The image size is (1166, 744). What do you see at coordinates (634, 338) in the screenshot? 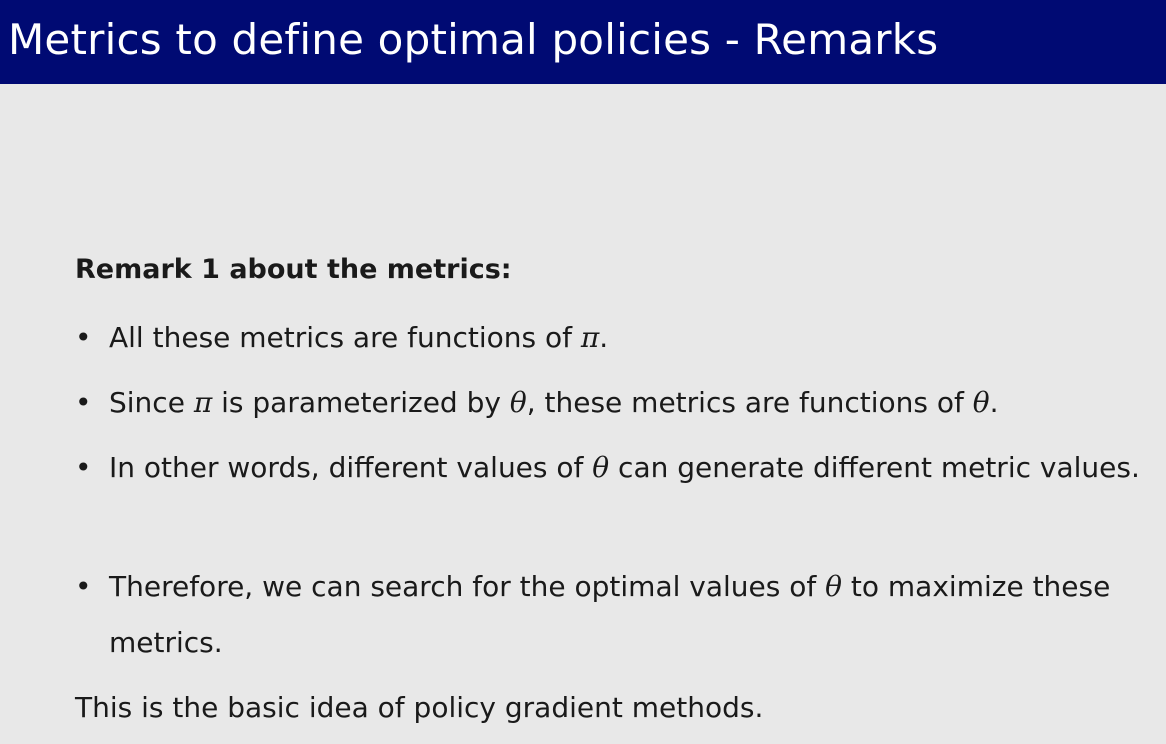
I see `bullet-text: All these metrics are functions of π.` at bounding box center [634, 338].